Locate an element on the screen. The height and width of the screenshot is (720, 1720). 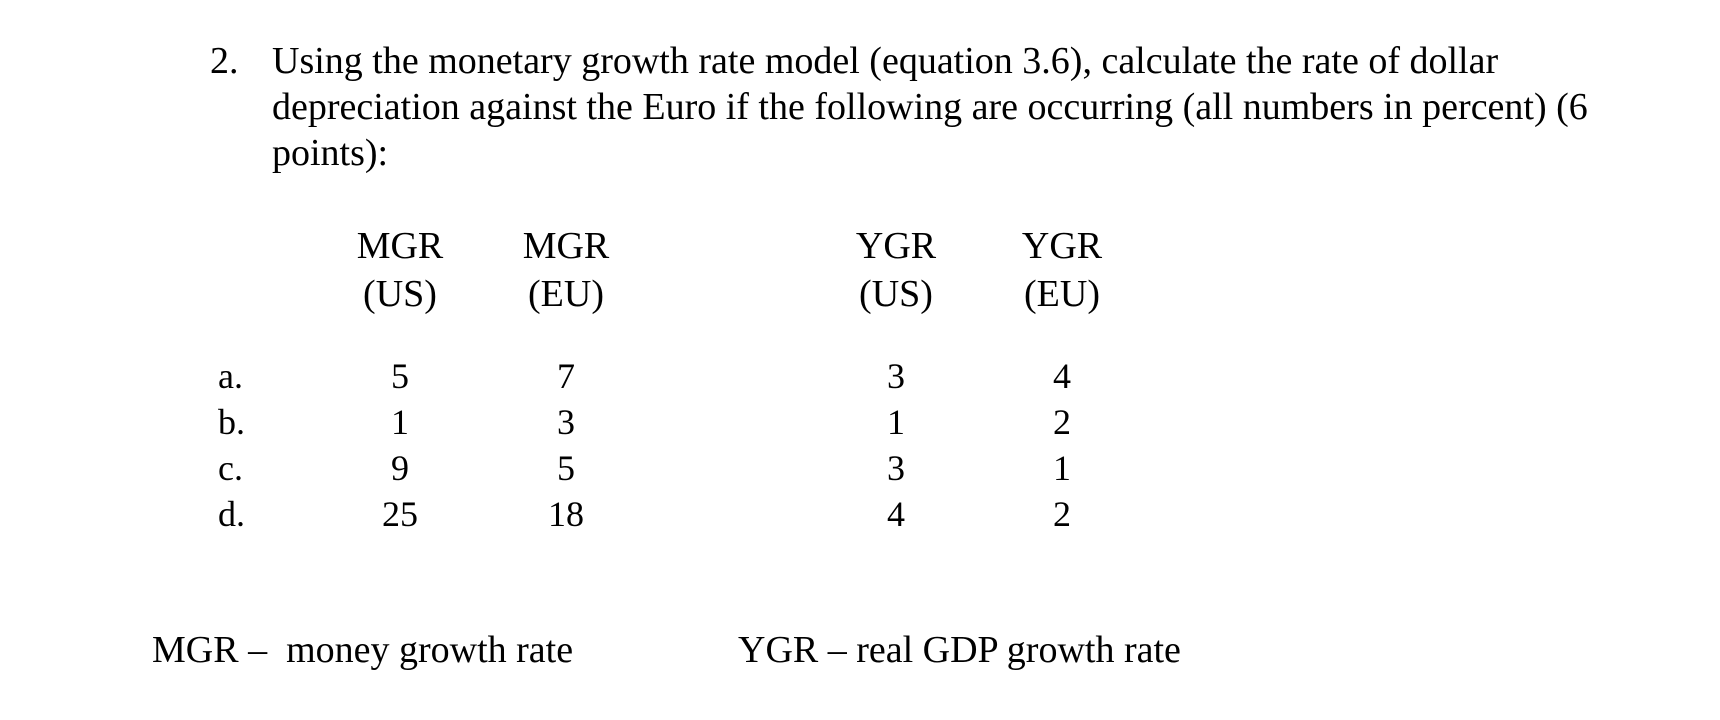
table-cell: 7 is located at coordinates (566, 376).